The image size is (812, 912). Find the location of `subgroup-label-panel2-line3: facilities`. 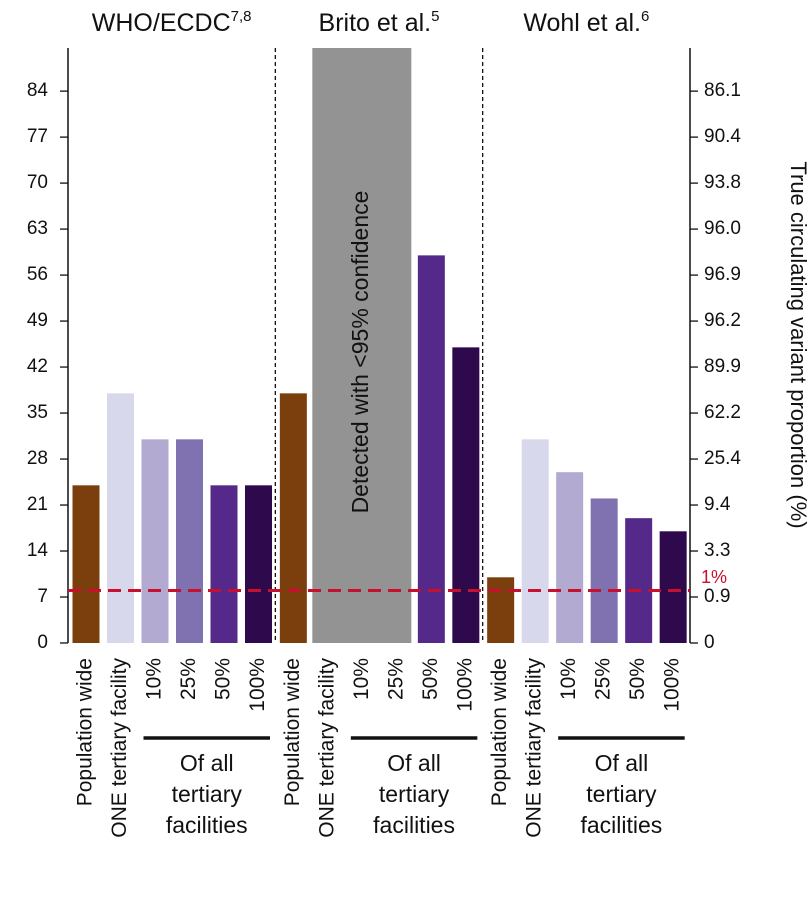

subgroup-label-panel2-line3: facilities is located at coordinates (414, 825).